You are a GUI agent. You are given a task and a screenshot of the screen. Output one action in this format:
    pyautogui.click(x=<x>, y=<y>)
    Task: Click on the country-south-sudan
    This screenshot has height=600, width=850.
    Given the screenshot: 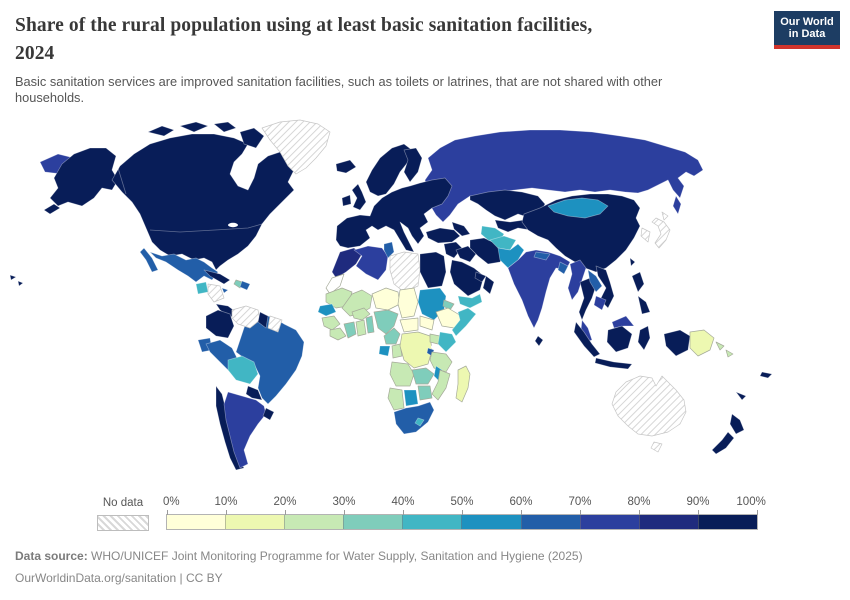 What is the action you would take?
    pyautogui.click(x=427, y=323)
    